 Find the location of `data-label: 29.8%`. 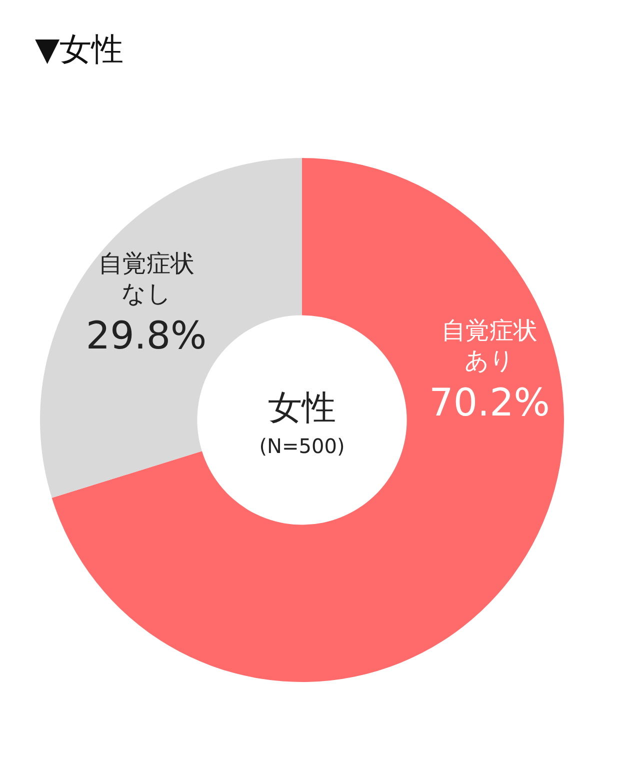

data-label: 29.8% is located at coordinates (146, 335).